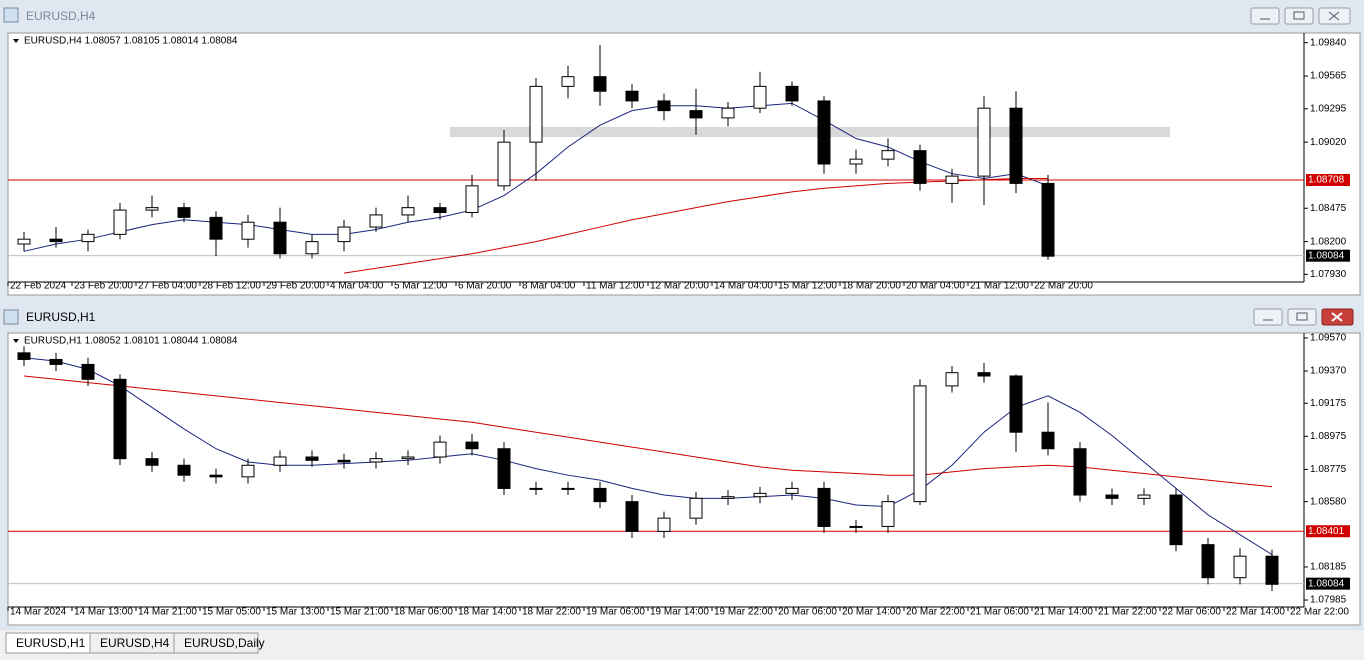 The width and height of the screenshot is (1364, 660). I want to click on x-tick-label: 21 Mar 06:00, so click(999, 612).